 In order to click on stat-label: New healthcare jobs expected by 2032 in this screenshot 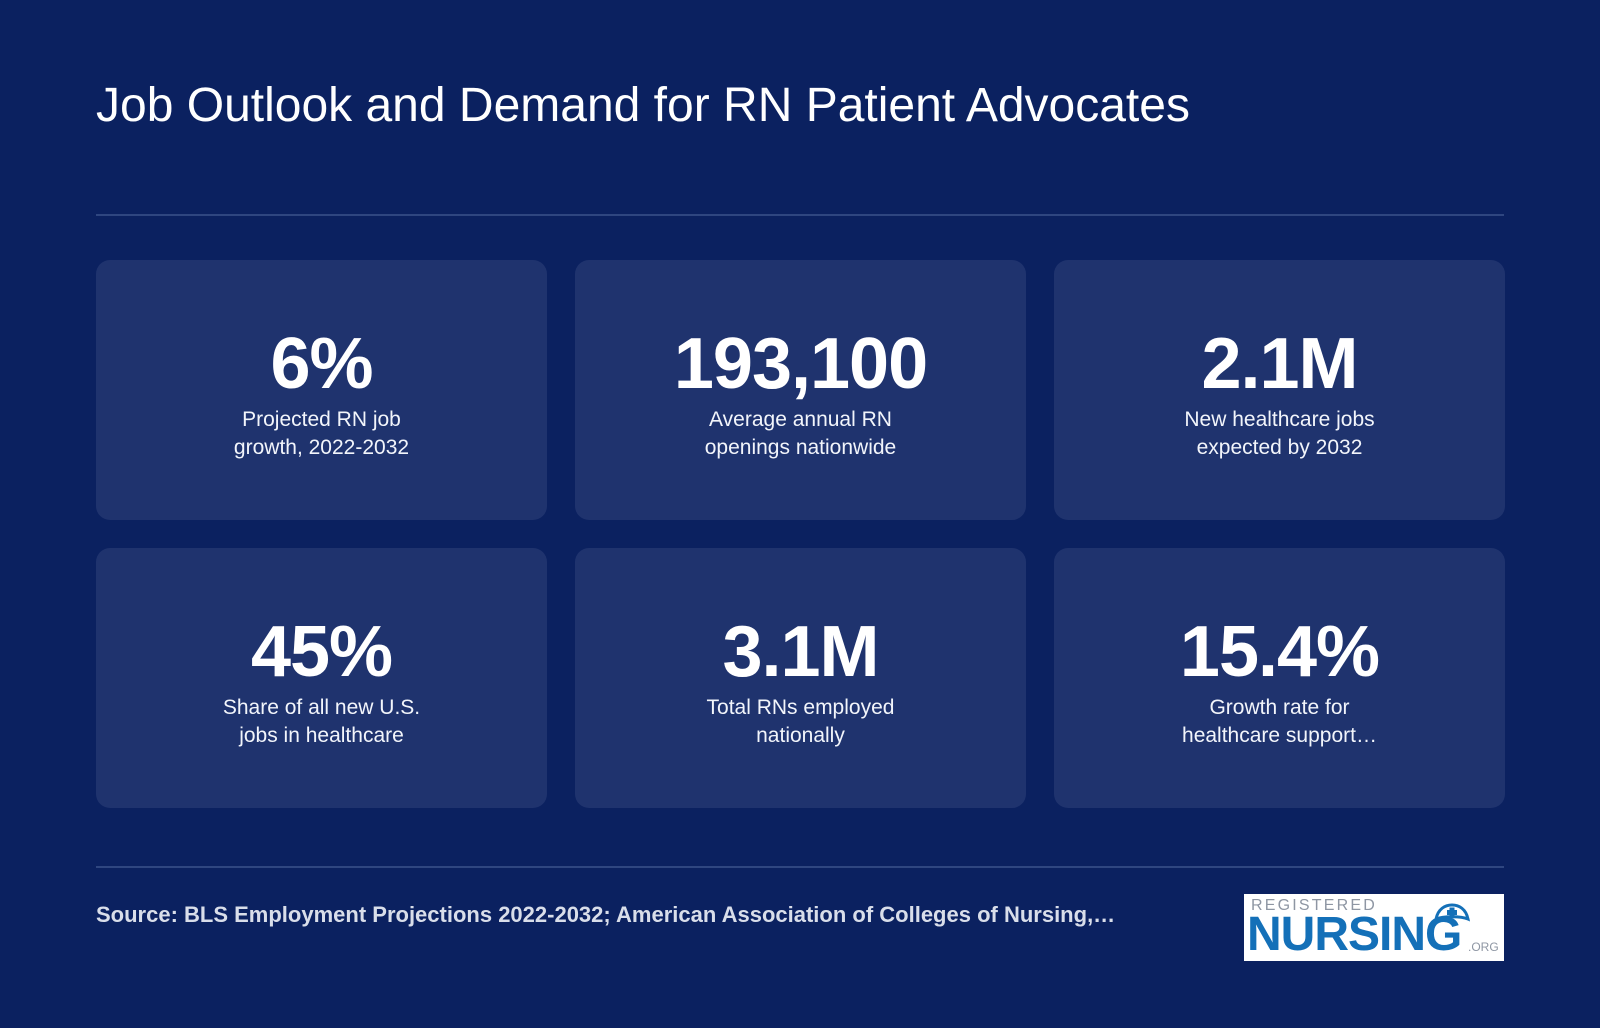, I will do `click(1279, 433)`.